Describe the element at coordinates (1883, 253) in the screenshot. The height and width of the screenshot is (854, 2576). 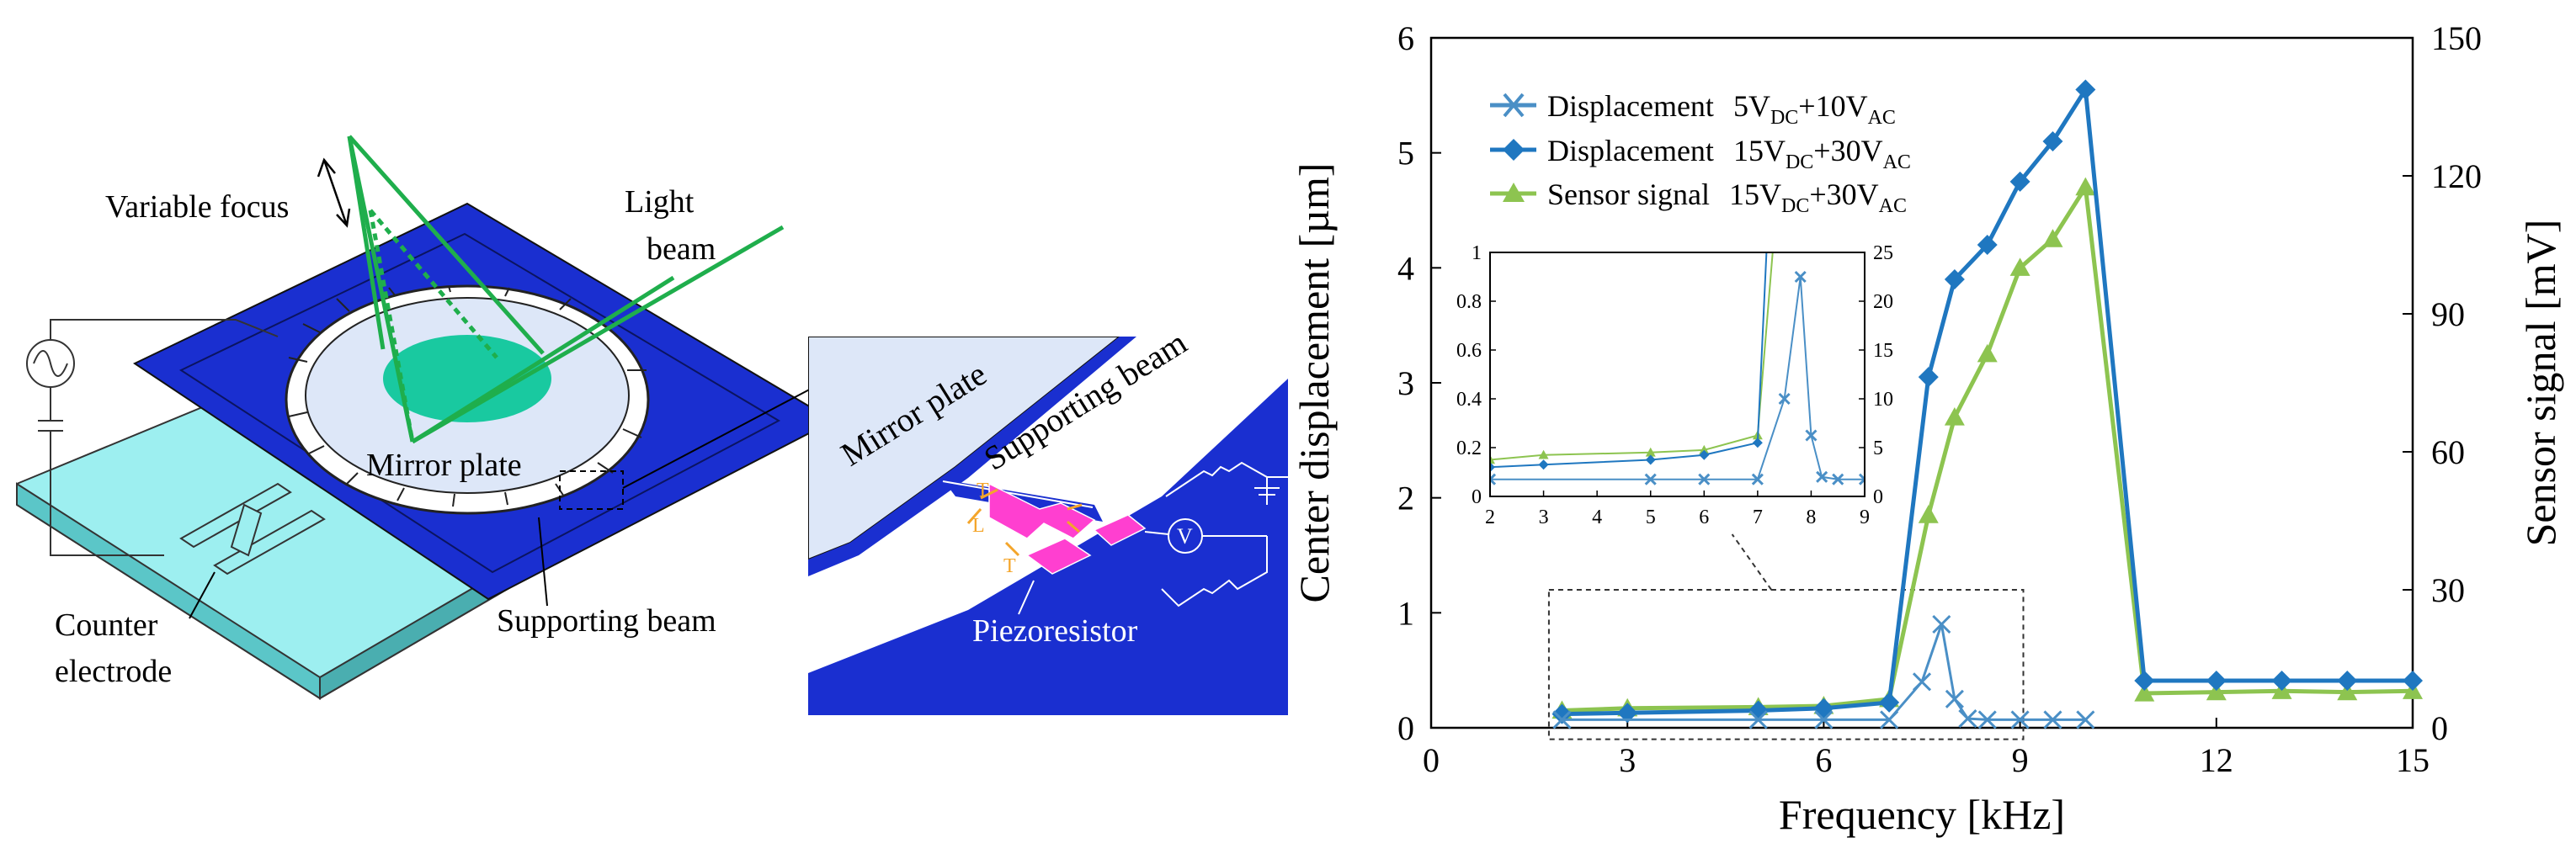
I see `inset-y-right-tick-label: 25` at that location.